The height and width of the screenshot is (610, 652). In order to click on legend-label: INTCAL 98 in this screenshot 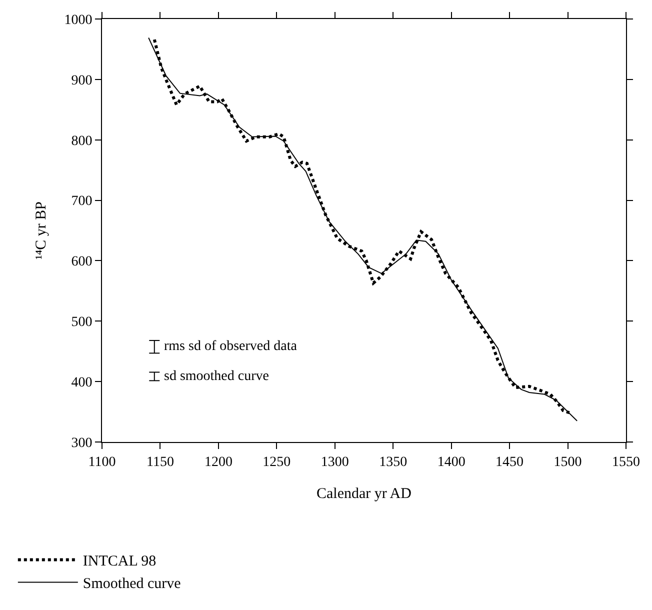, I will do `click(119, 562)`.